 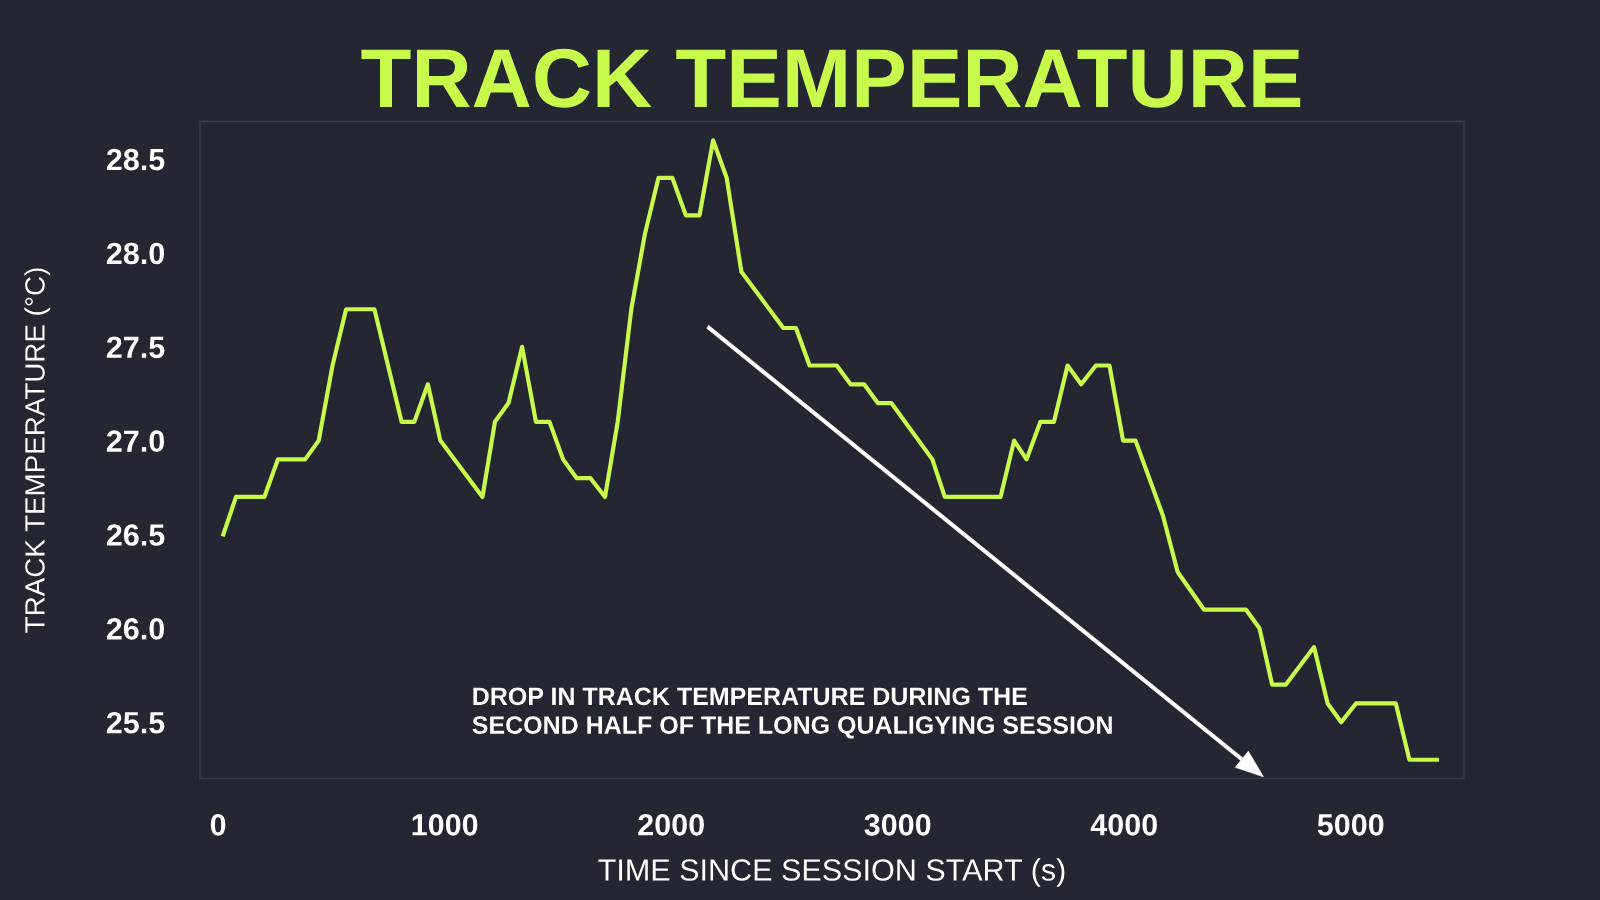 What do you see at coordinates (135, 535) in the screenshot?
I see `y-tick-label: 26.5` at bounding box center [135, 535].